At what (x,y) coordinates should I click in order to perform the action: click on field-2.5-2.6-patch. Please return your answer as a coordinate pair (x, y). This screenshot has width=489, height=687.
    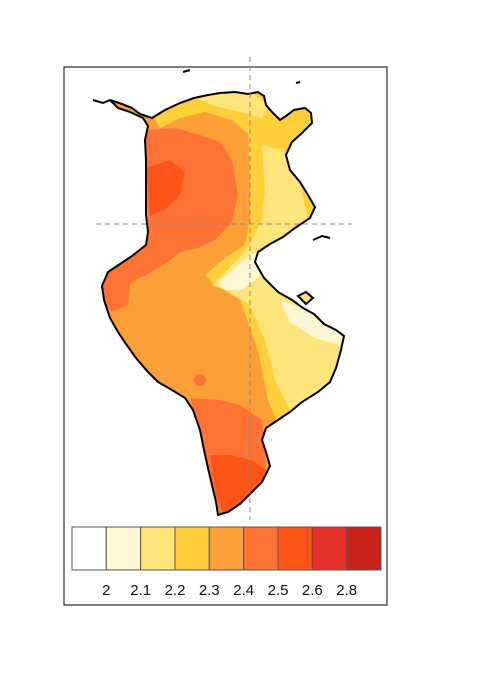
    Looking at the image, I should click on (200, 380).